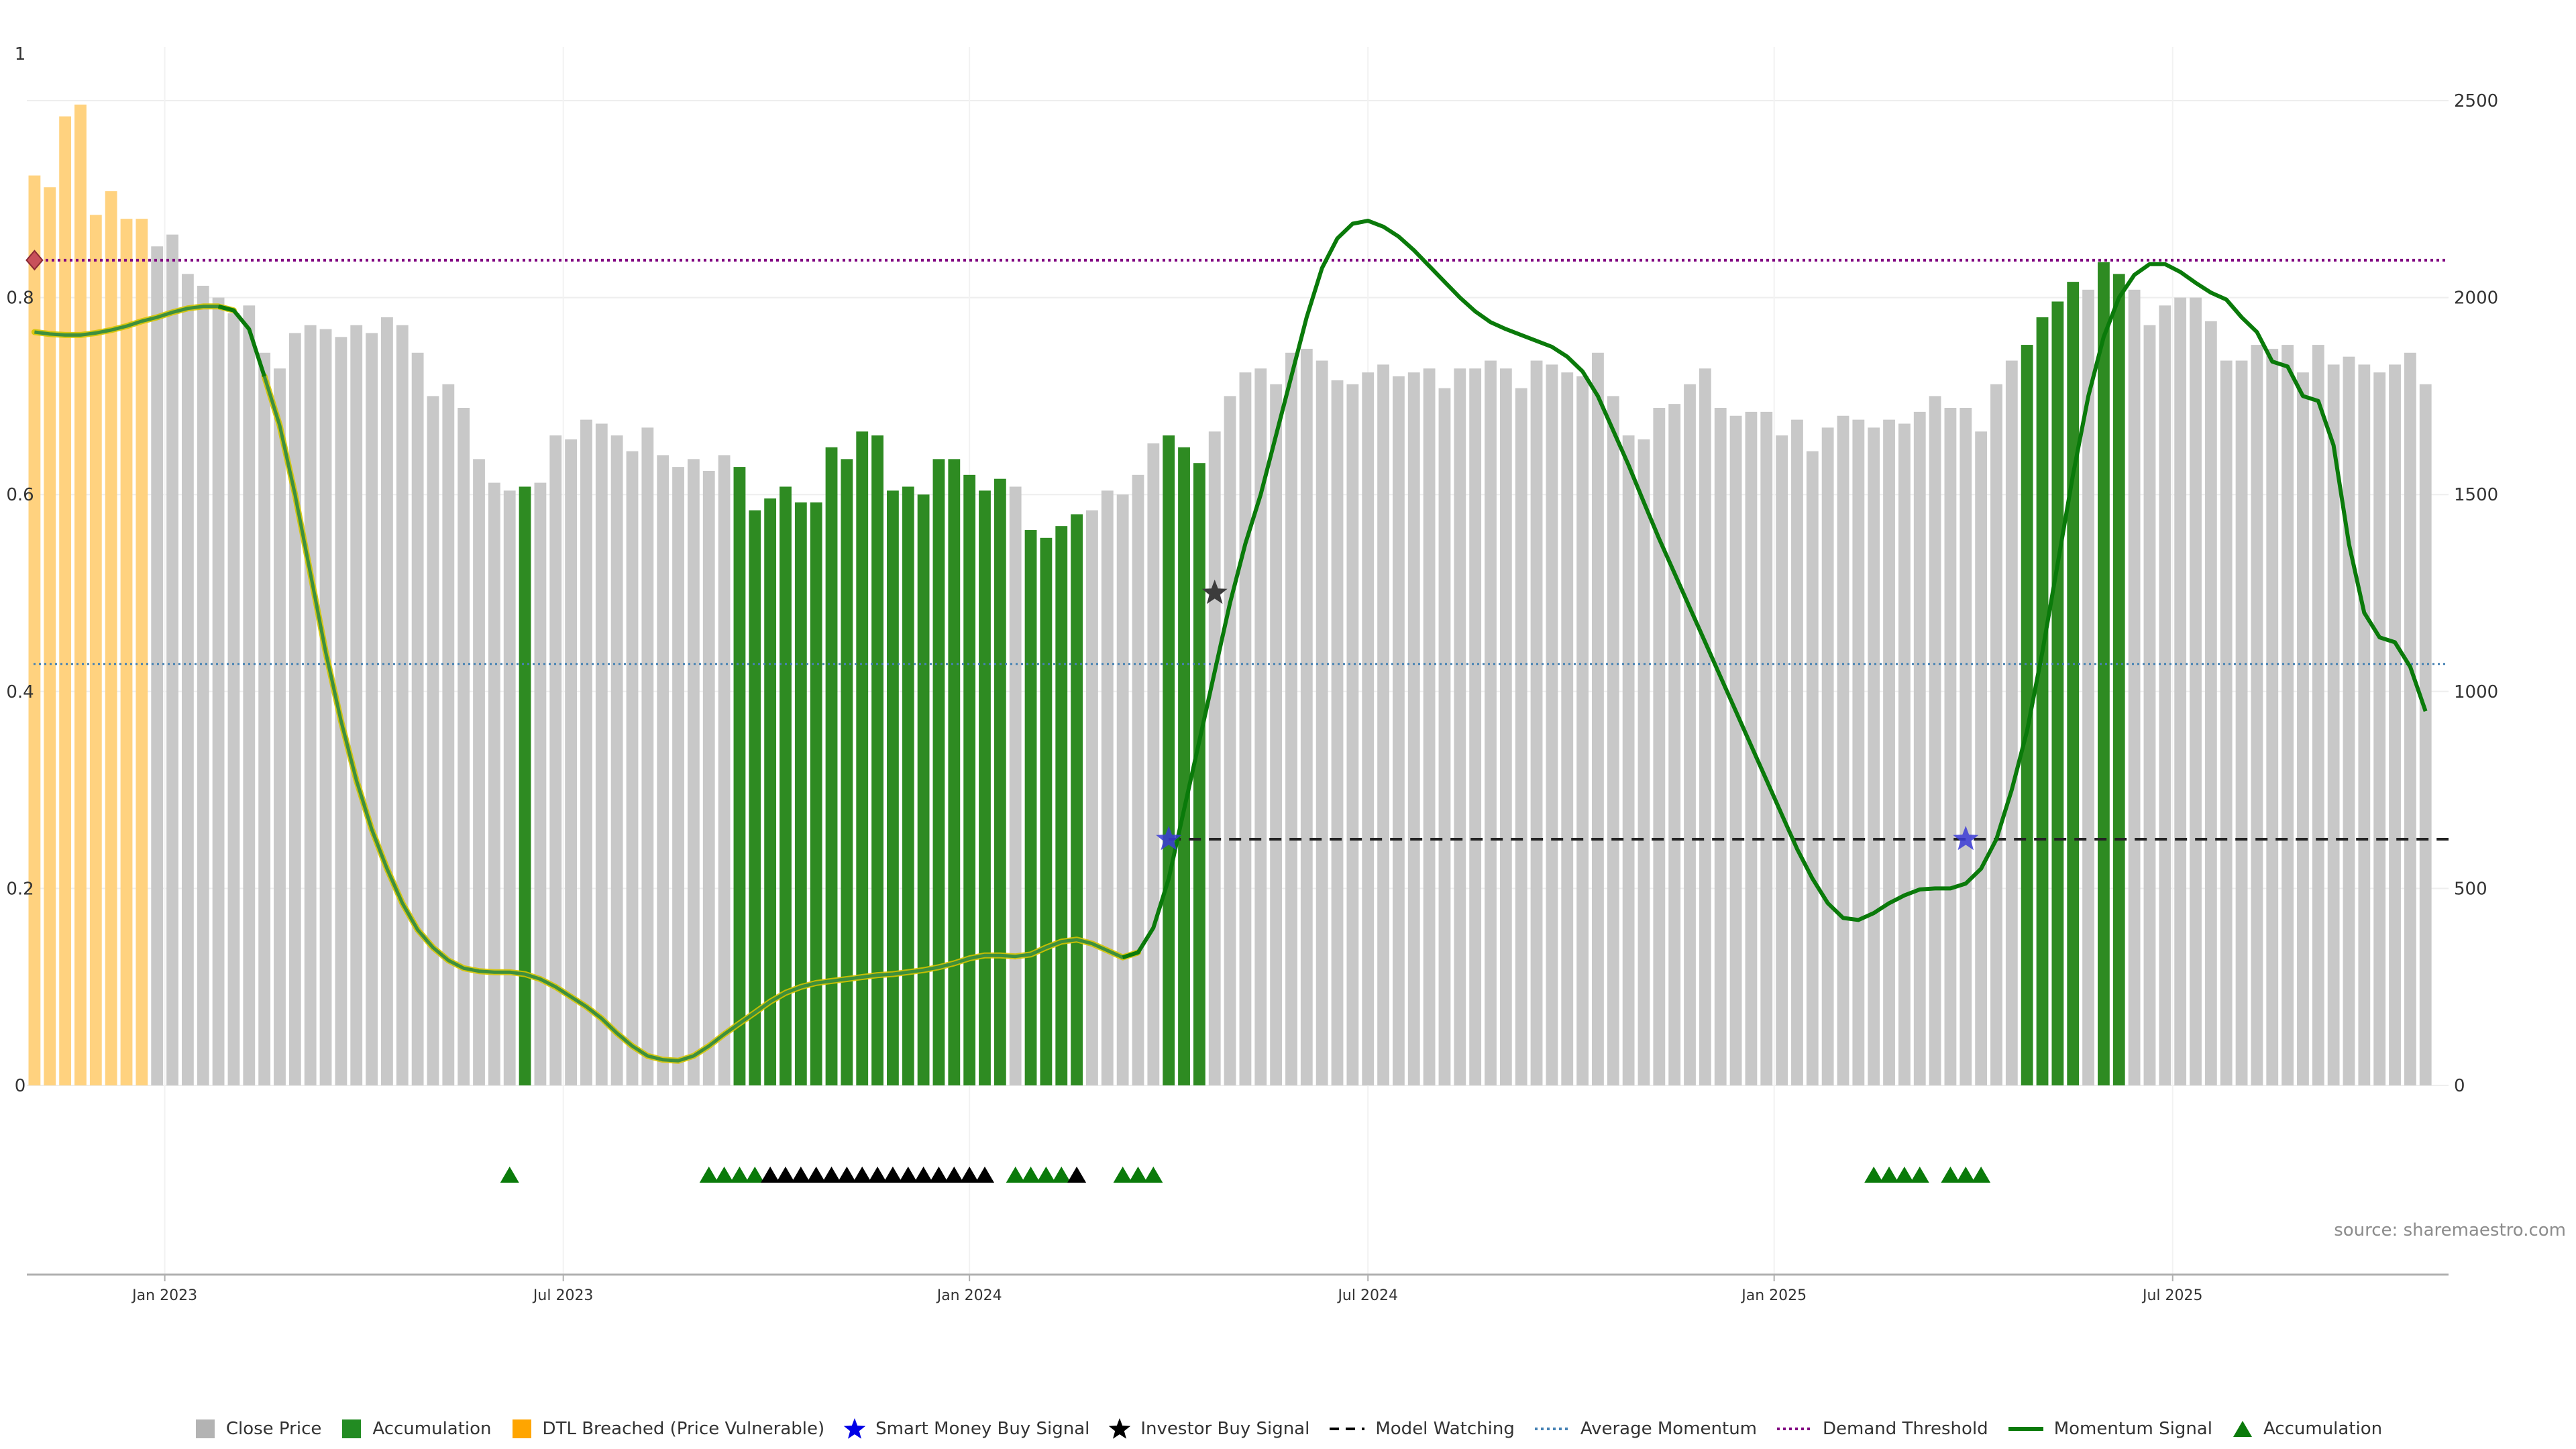 Image resolution: width=2576 pixels, height=1449 pixels. Describe the element at coordinates (2476, 495) in the screenshot. I see `right-tick-label: 1500` at that location.